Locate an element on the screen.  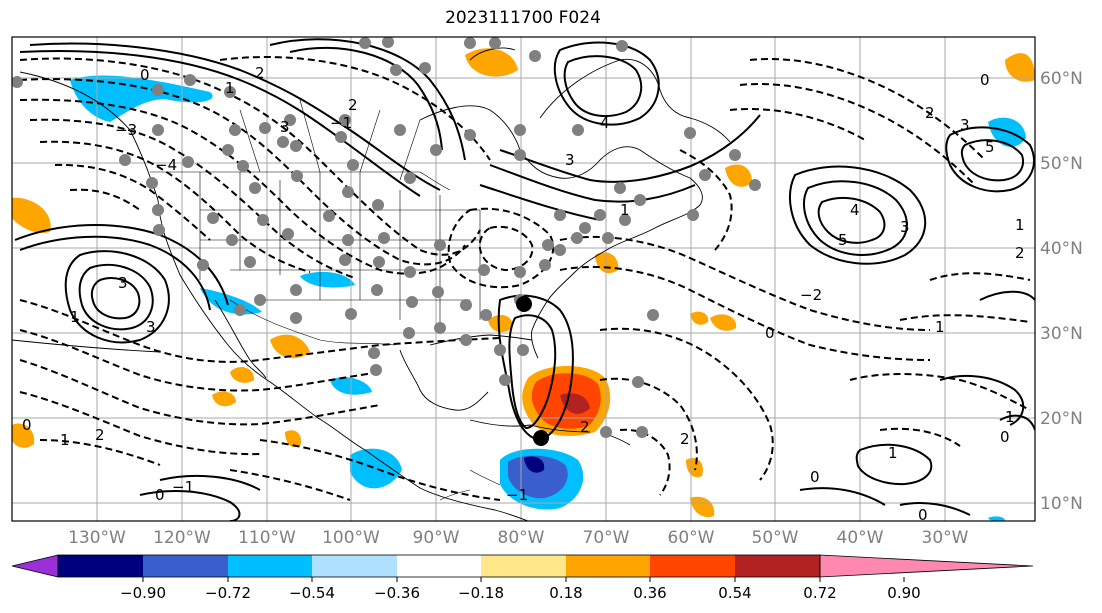
contour-label: −3 is located at coordinates (126, 130).